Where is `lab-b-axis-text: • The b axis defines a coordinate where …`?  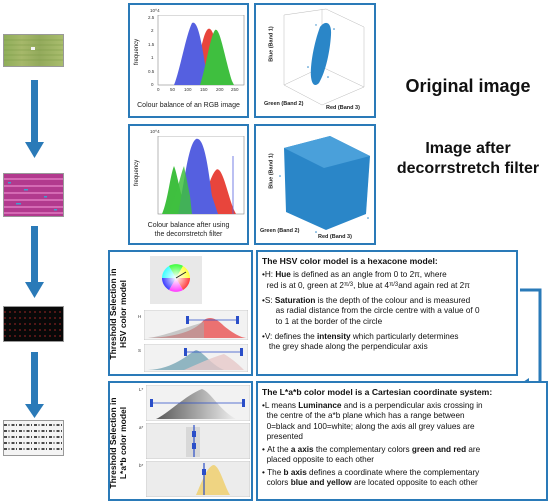 lab-b-axis-text: • The b axis defines a coordinate where … is located at coordinates (371, 478).